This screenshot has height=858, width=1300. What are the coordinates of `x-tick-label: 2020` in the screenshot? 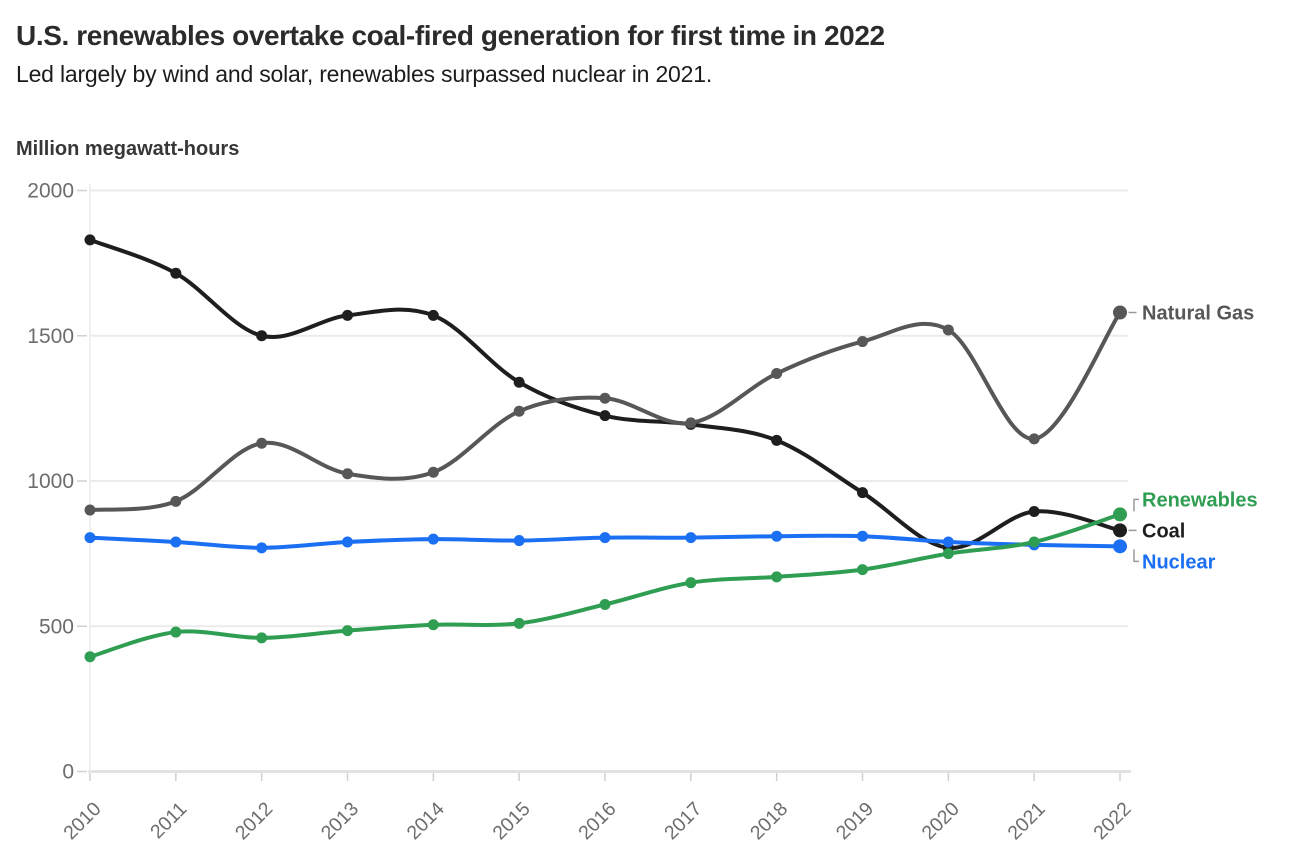 It's located at (941, 821).